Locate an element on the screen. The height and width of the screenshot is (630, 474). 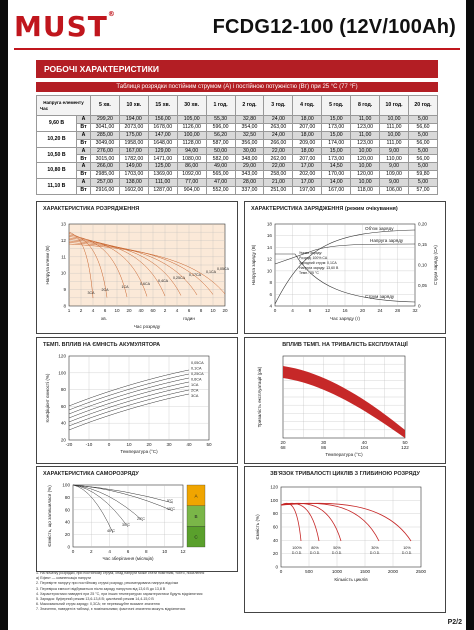
current-curve is located at coordinates (345, 278).